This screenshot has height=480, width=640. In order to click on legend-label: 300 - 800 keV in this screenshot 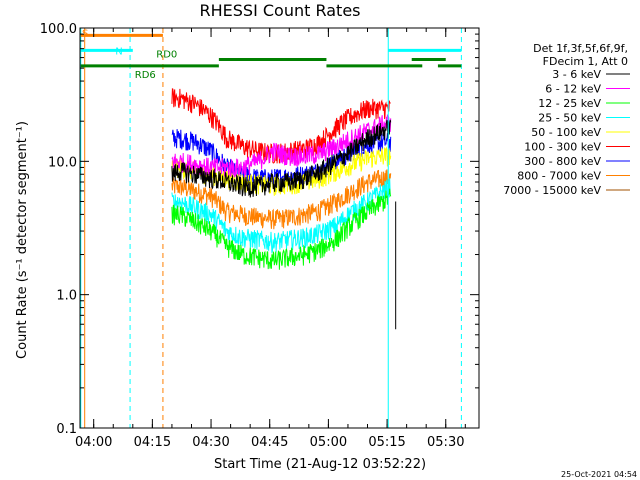, I will do `click(562, 161)`.